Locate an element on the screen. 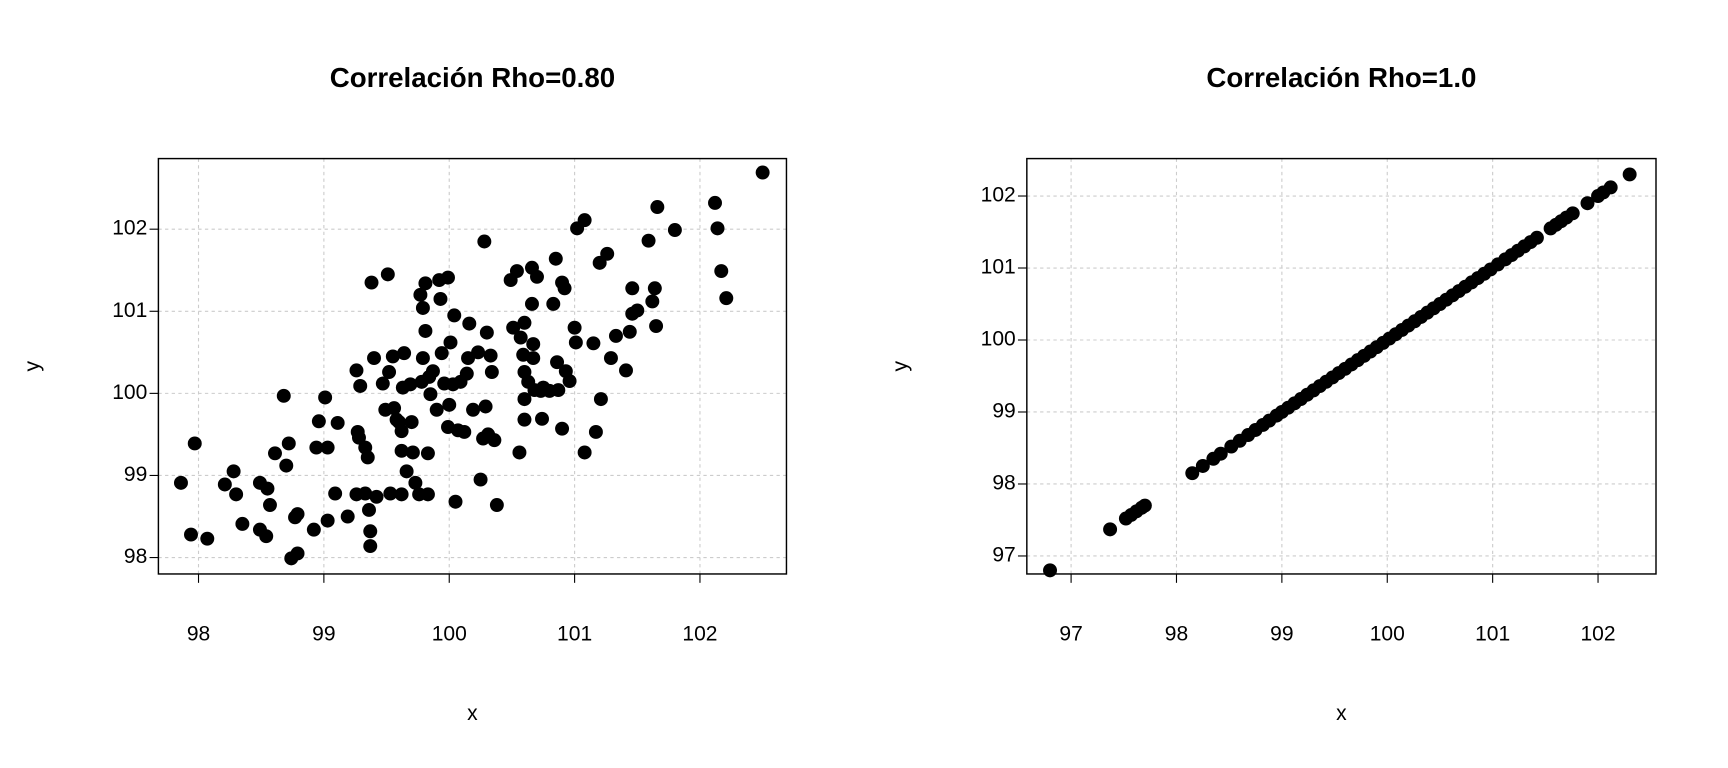  y-tick-label: 100 is located at coordinates (998, 339).